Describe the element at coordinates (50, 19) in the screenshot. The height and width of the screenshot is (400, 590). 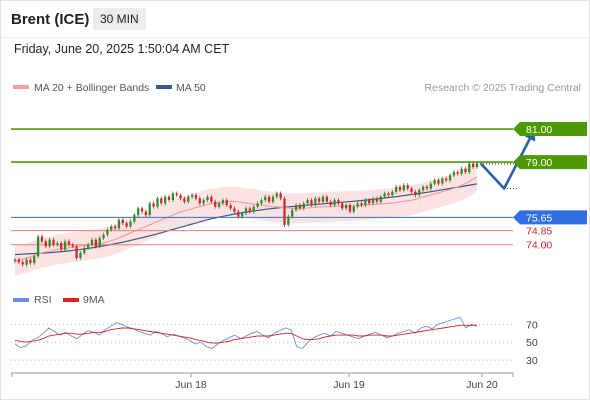
I see `instrument-title: Brent (ICE)` at that location.